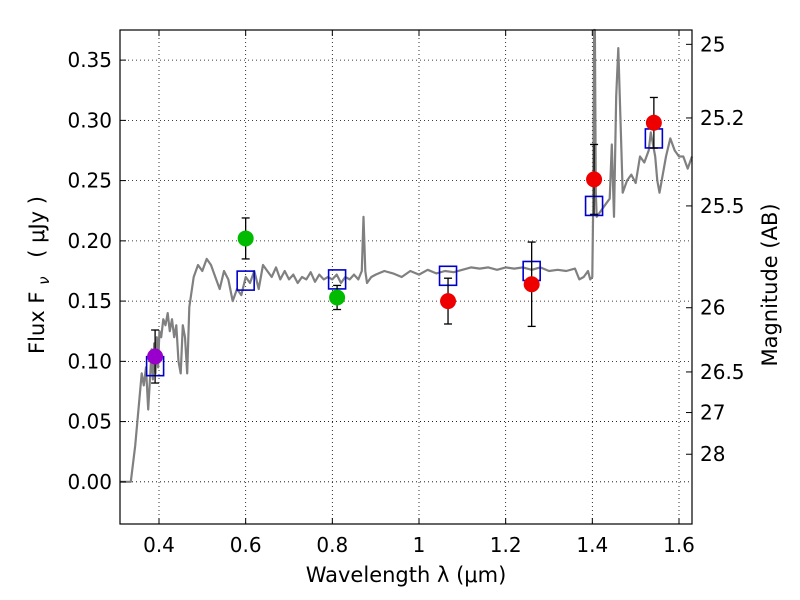 This screenshot has width=800, height=600. I want to click on x-tick-label: 0.4, so click(159, 545).